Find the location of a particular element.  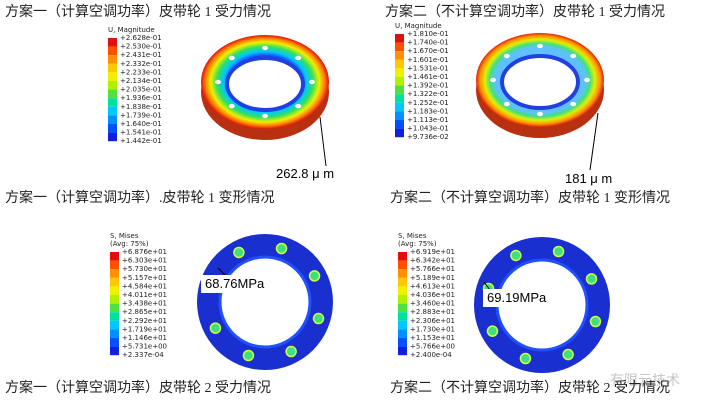

annotation-box is located at coordinates (519, 298).